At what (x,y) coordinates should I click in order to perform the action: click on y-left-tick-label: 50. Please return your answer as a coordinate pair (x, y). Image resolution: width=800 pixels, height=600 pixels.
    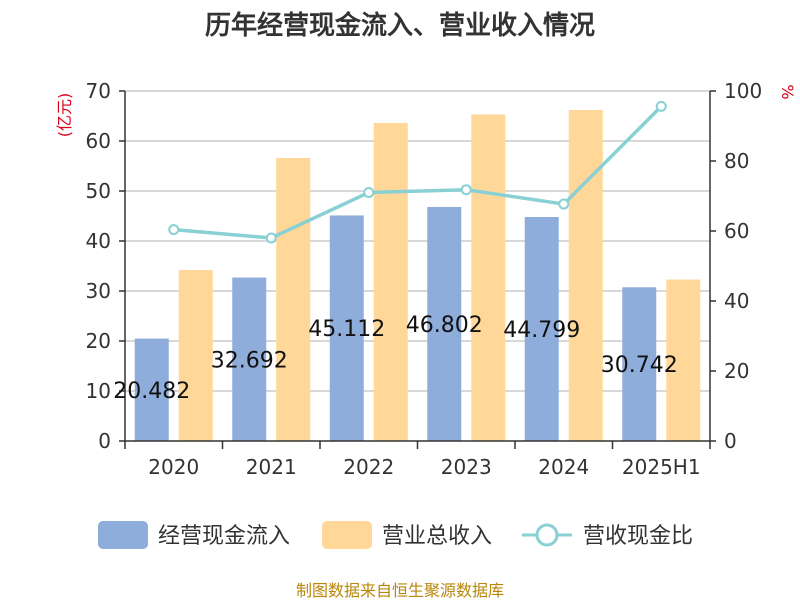
    Looking at the image, I should click on (98, 191).